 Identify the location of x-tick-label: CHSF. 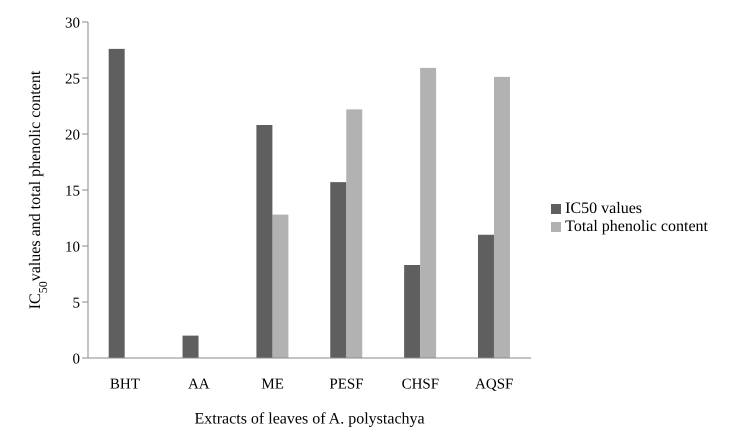
(421, 384).